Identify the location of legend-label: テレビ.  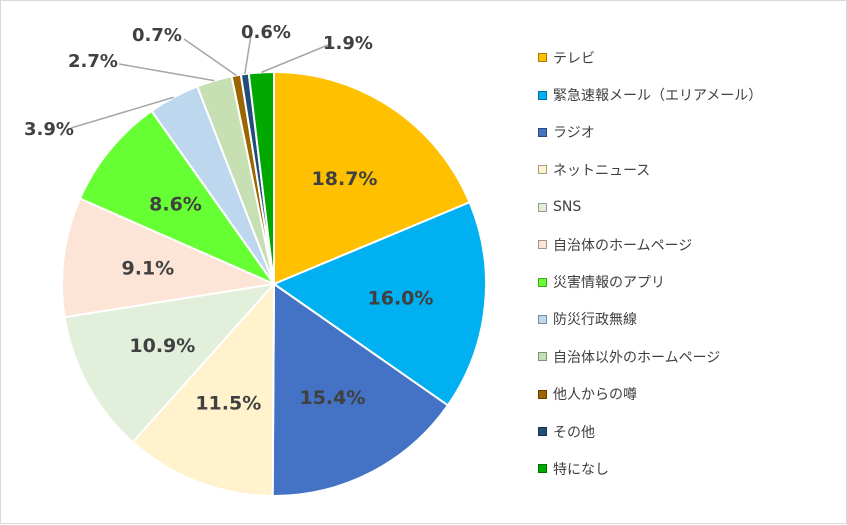
(574, 58).